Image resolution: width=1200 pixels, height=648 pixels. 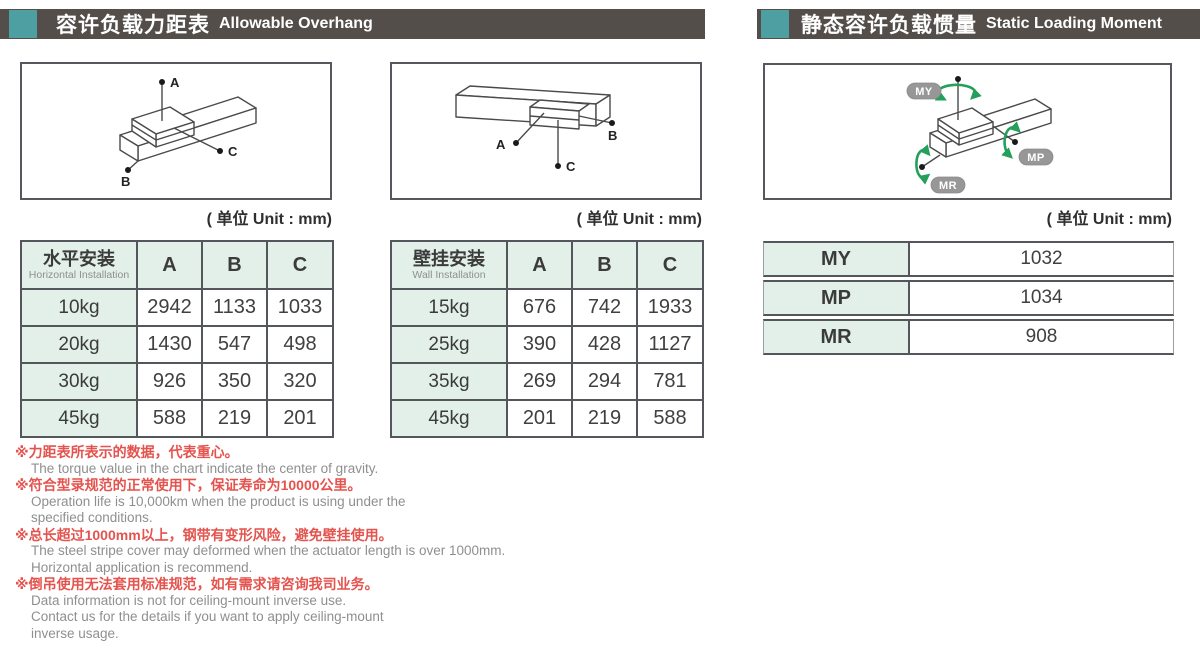 What do you see at coordinates (234, 307) in the screenshot?
I see `value-cell: 1133` at bounding box center [234, 307].